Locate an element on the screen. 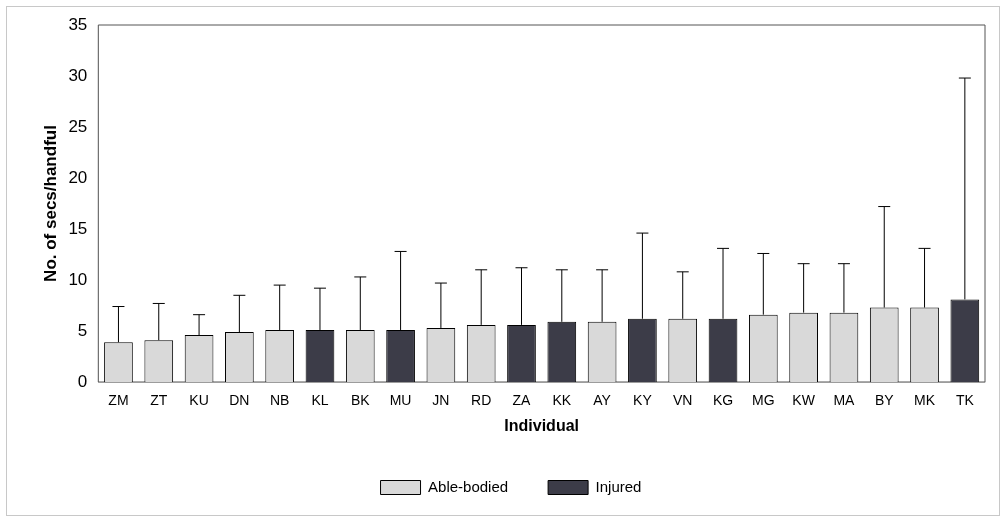 Image resolution: width=1006 pixels, height=523 pixels. x-tick-label: MK is located at coordinates (925, 400).